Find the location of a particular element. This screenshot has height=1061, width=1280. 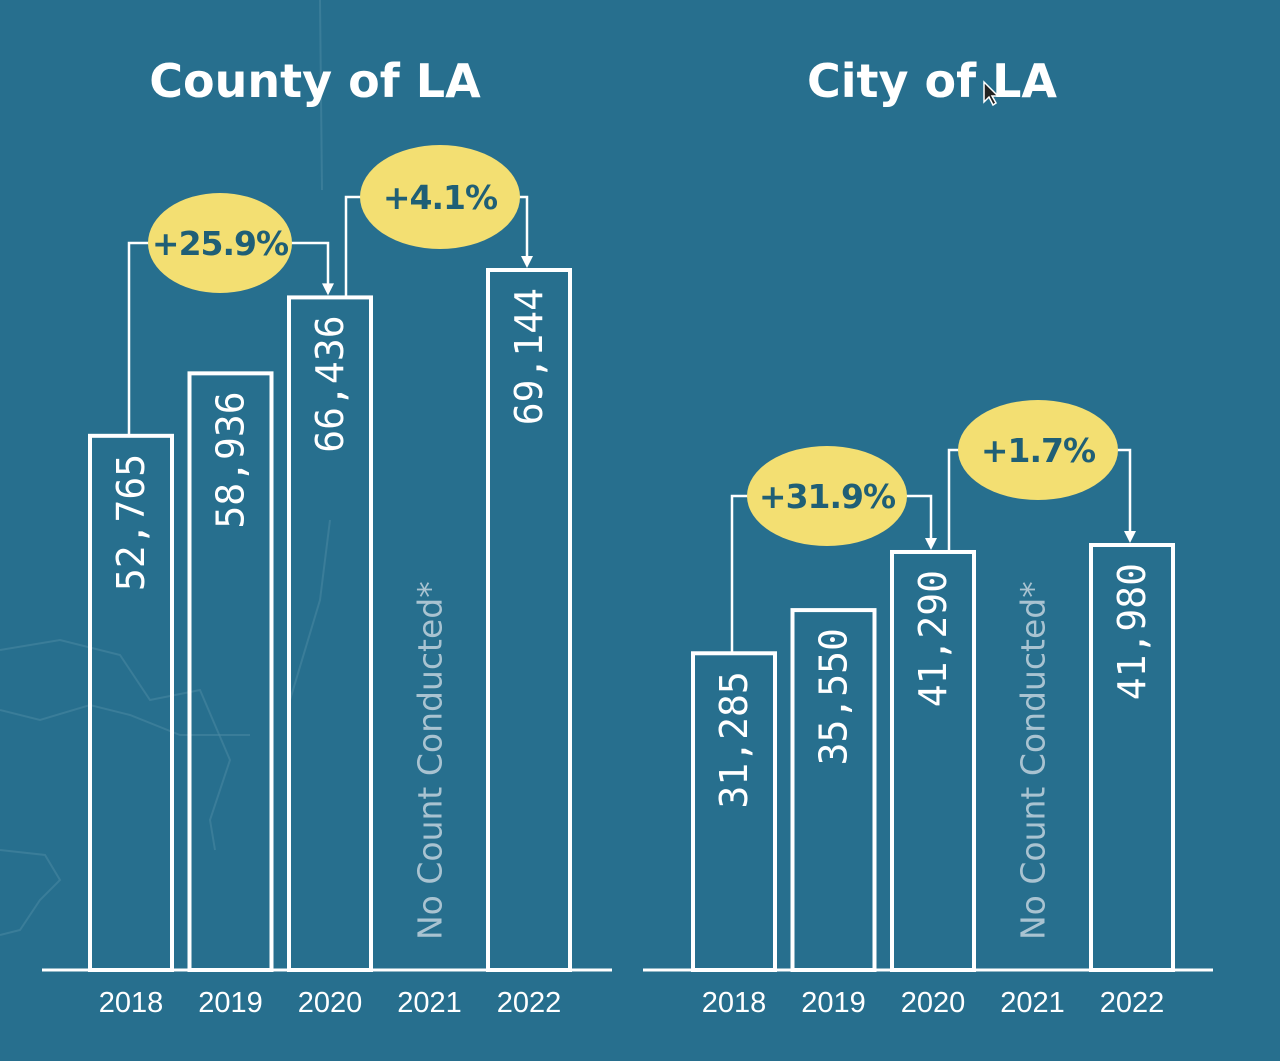

city-bar-2018 is located at coordinates (734, 811).